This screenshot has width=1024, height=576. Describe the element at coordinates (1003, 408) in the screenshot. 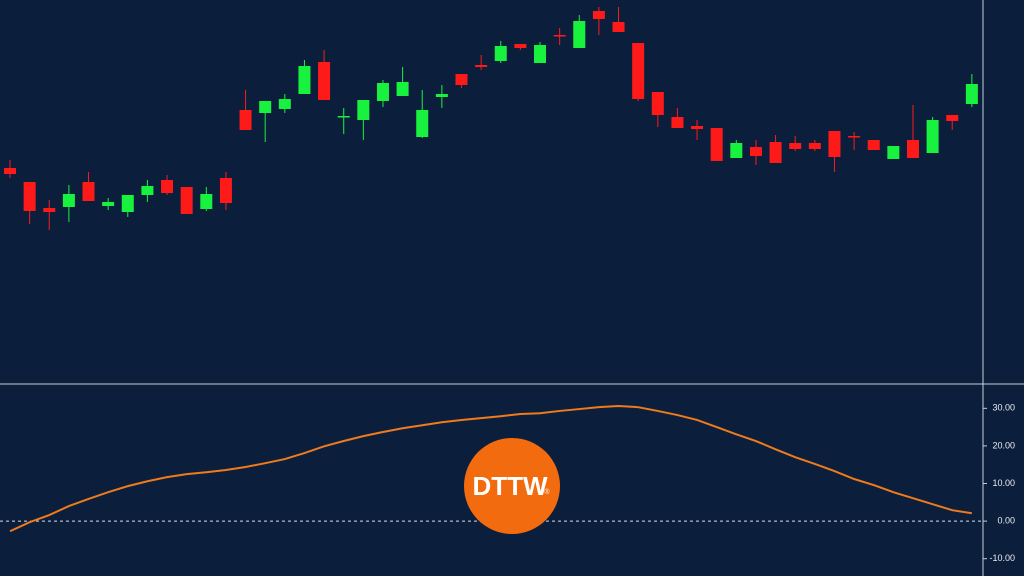

I see `y-tick-label: 30.00` at that location.